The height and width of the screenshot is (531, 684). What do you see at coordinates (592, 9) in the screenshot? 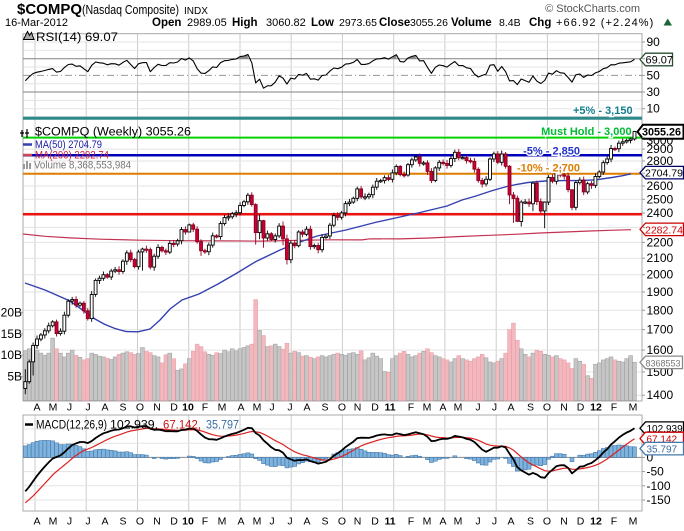
I see `svg-text: © StockCharts.com` at bounding box center [592, 9].